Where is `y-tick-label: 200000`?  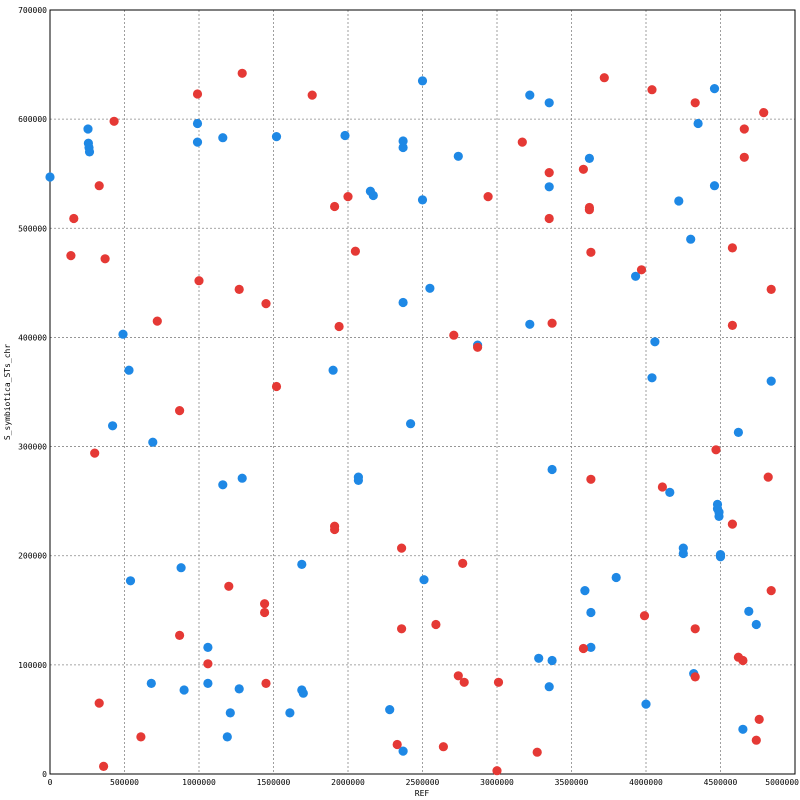 y-tick-label: 200000 is located at coordinates (32, 556).